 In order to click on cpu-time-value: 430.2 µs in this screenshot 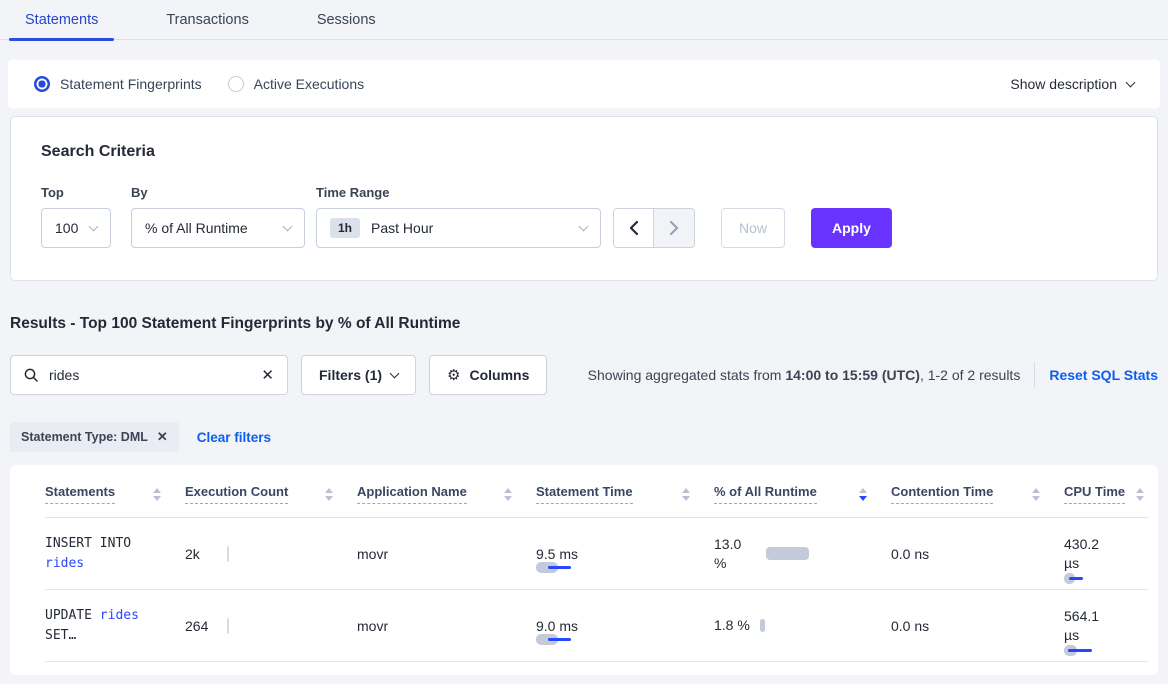, I will do `click(1082, 553)`.